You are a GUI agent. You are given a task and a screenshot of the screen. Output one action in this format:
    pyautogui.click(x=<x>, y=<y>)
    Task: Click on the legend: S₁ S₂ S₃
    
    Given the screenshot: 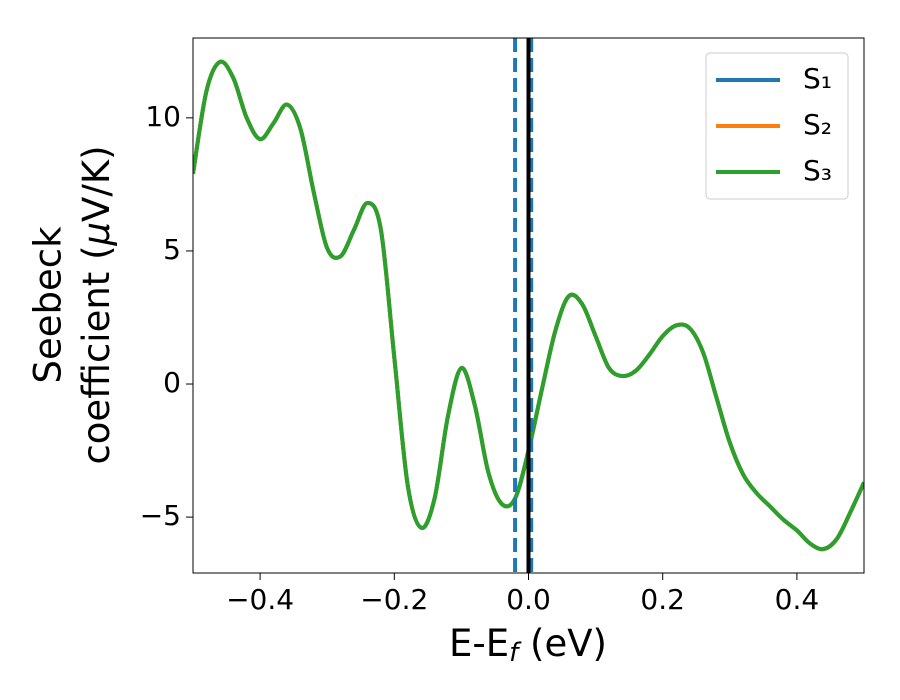 What is the action you would take?
    pyautogui.click(x=777, y=126)
    